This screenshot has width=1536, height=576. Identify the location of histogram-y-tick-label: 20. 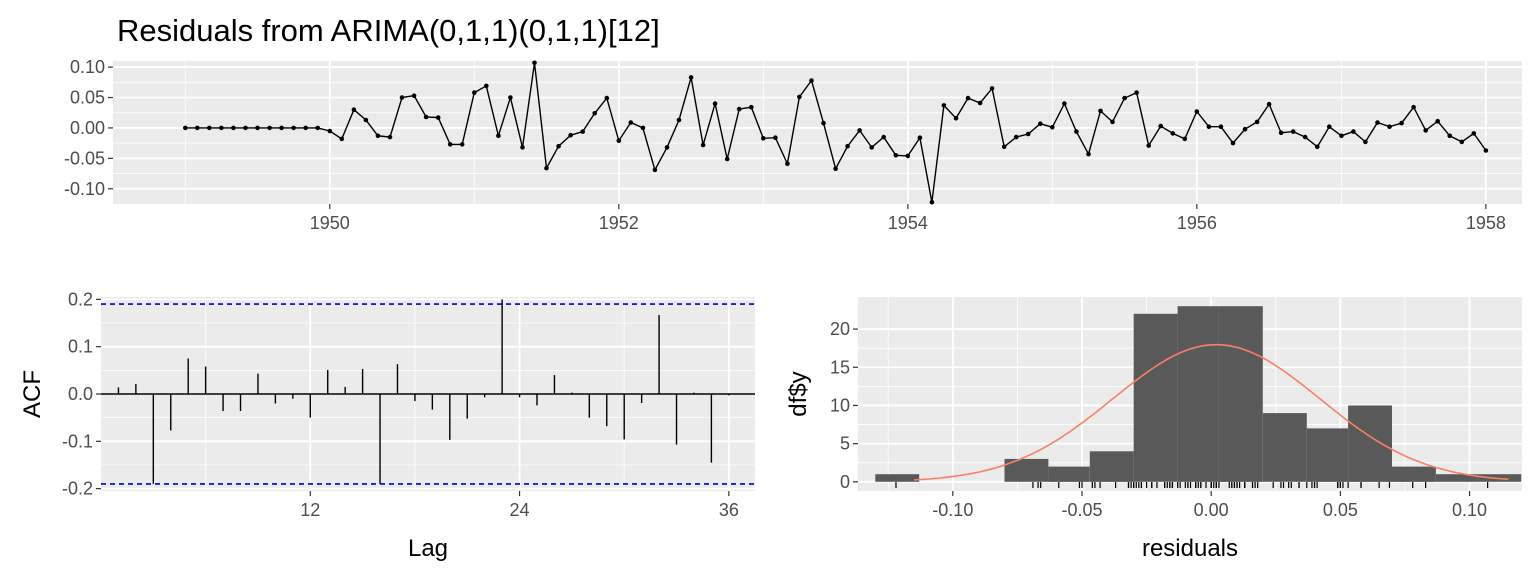
(840, 329).